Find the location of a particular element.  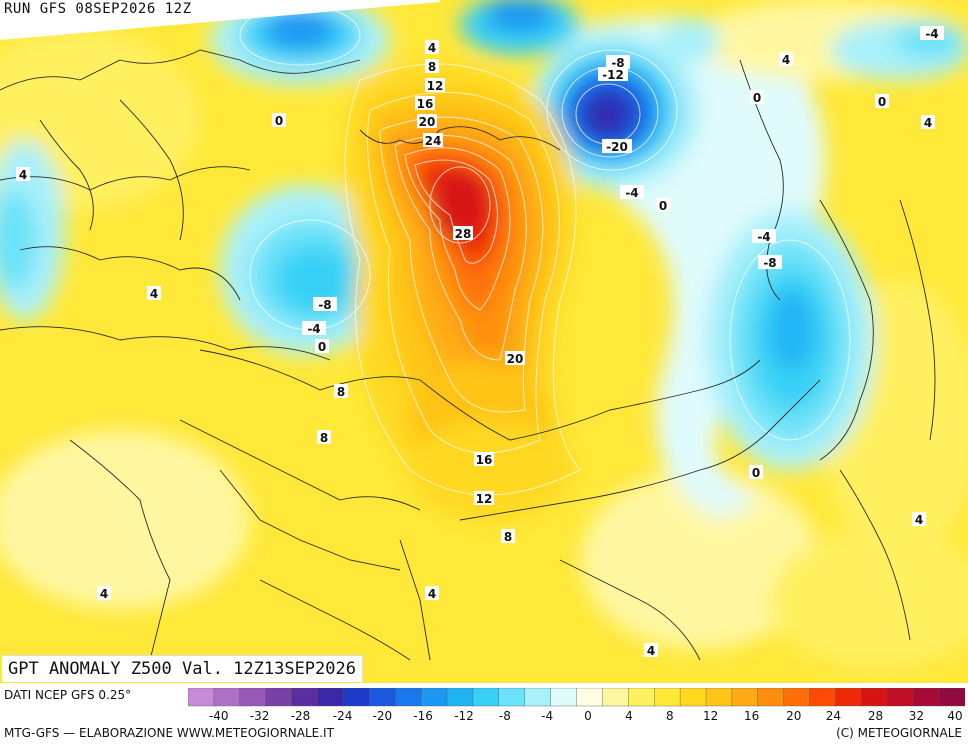

contour-label: -8 is located at coordinates (618, 62).